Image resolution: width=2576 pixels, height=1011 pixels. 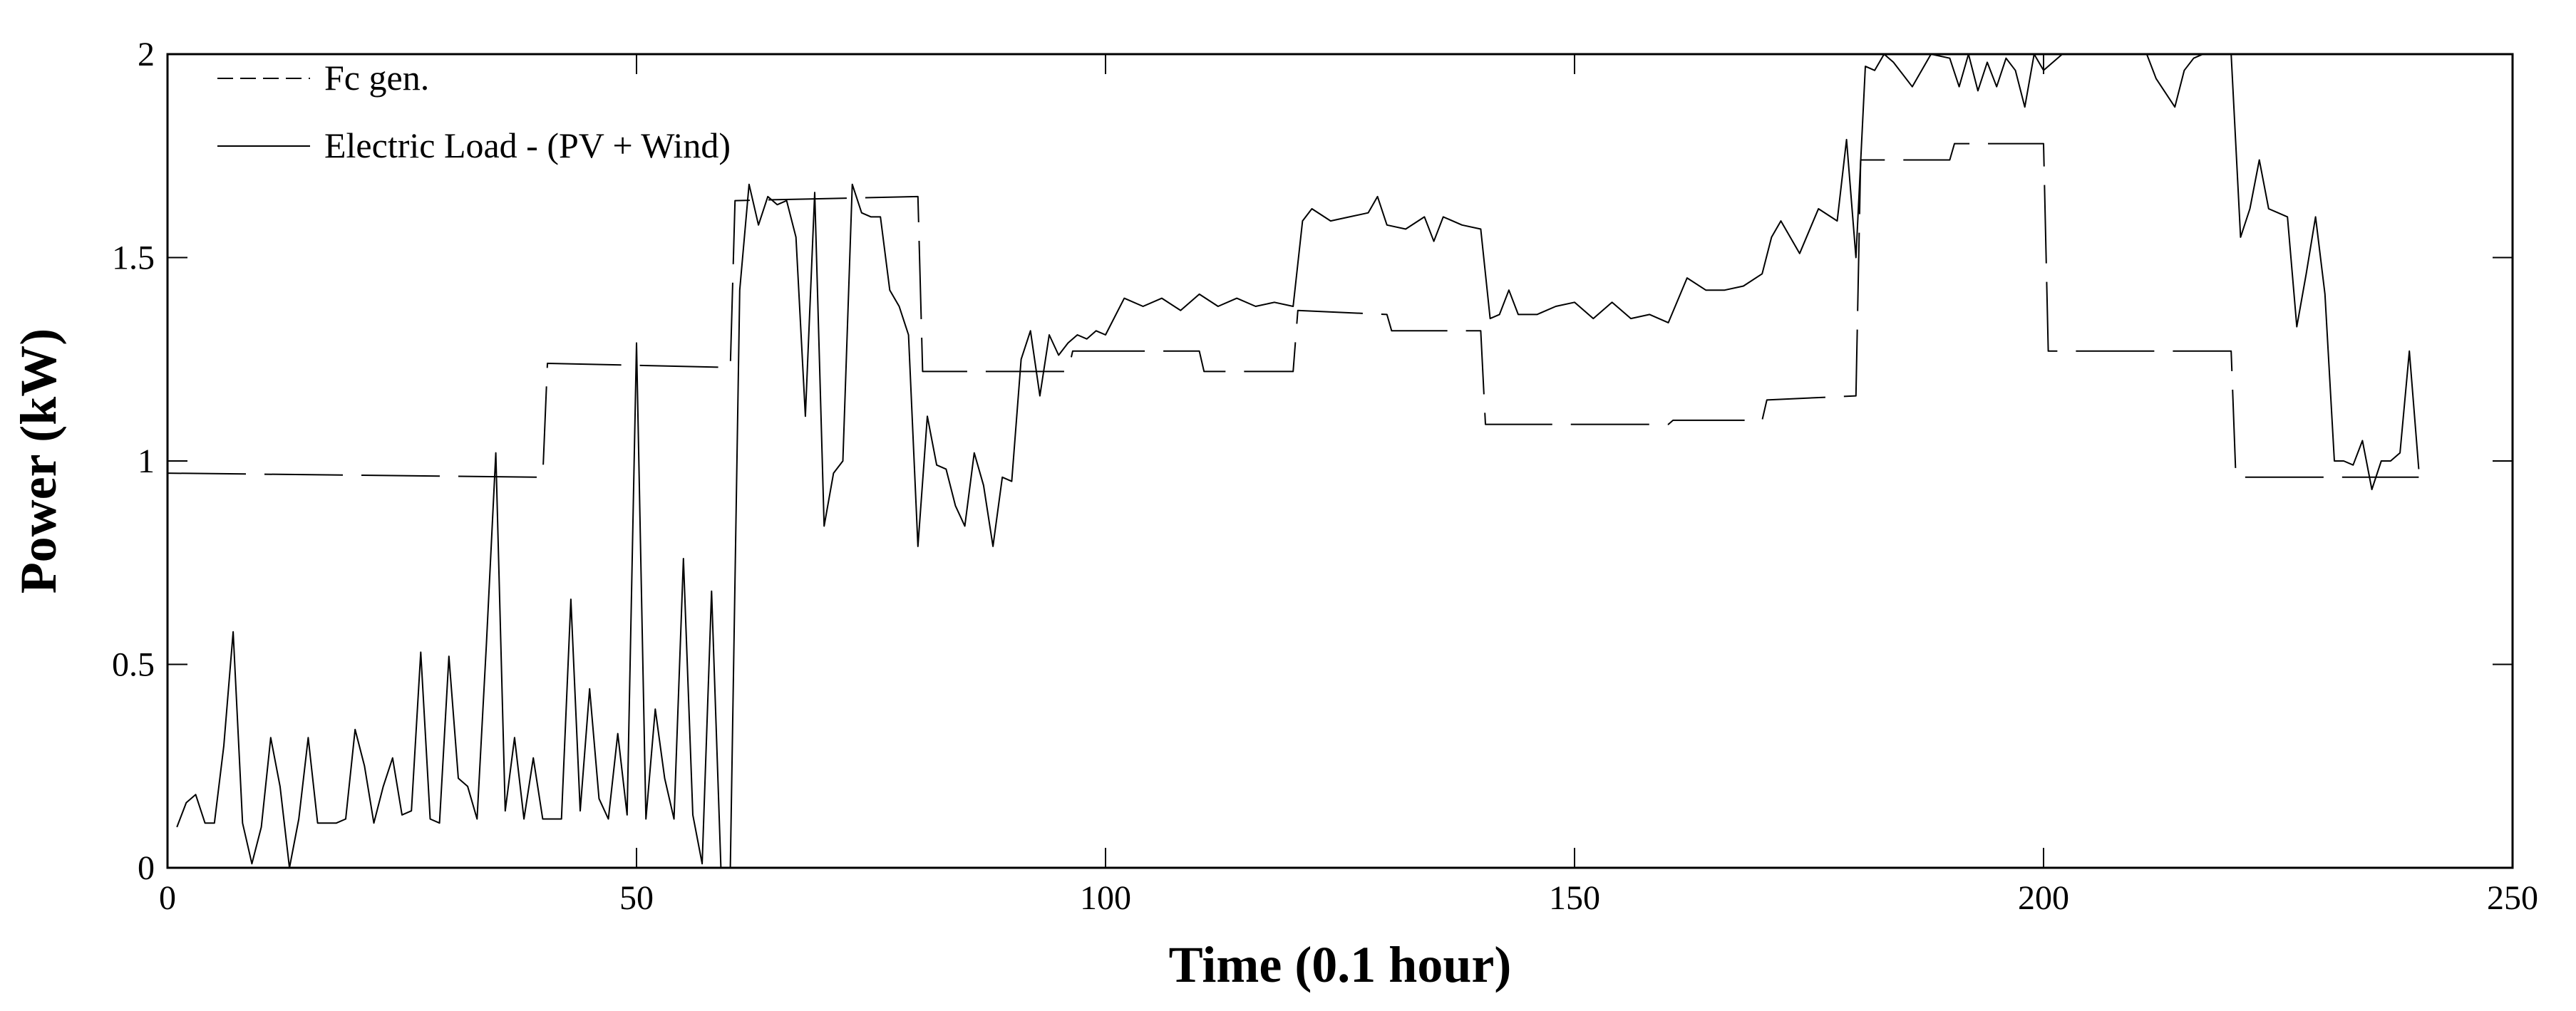 What do you see at coordinates (2043, 898) in the screenshot?
I see `x-tick-label: 200` at bounding box center [2043, 898].